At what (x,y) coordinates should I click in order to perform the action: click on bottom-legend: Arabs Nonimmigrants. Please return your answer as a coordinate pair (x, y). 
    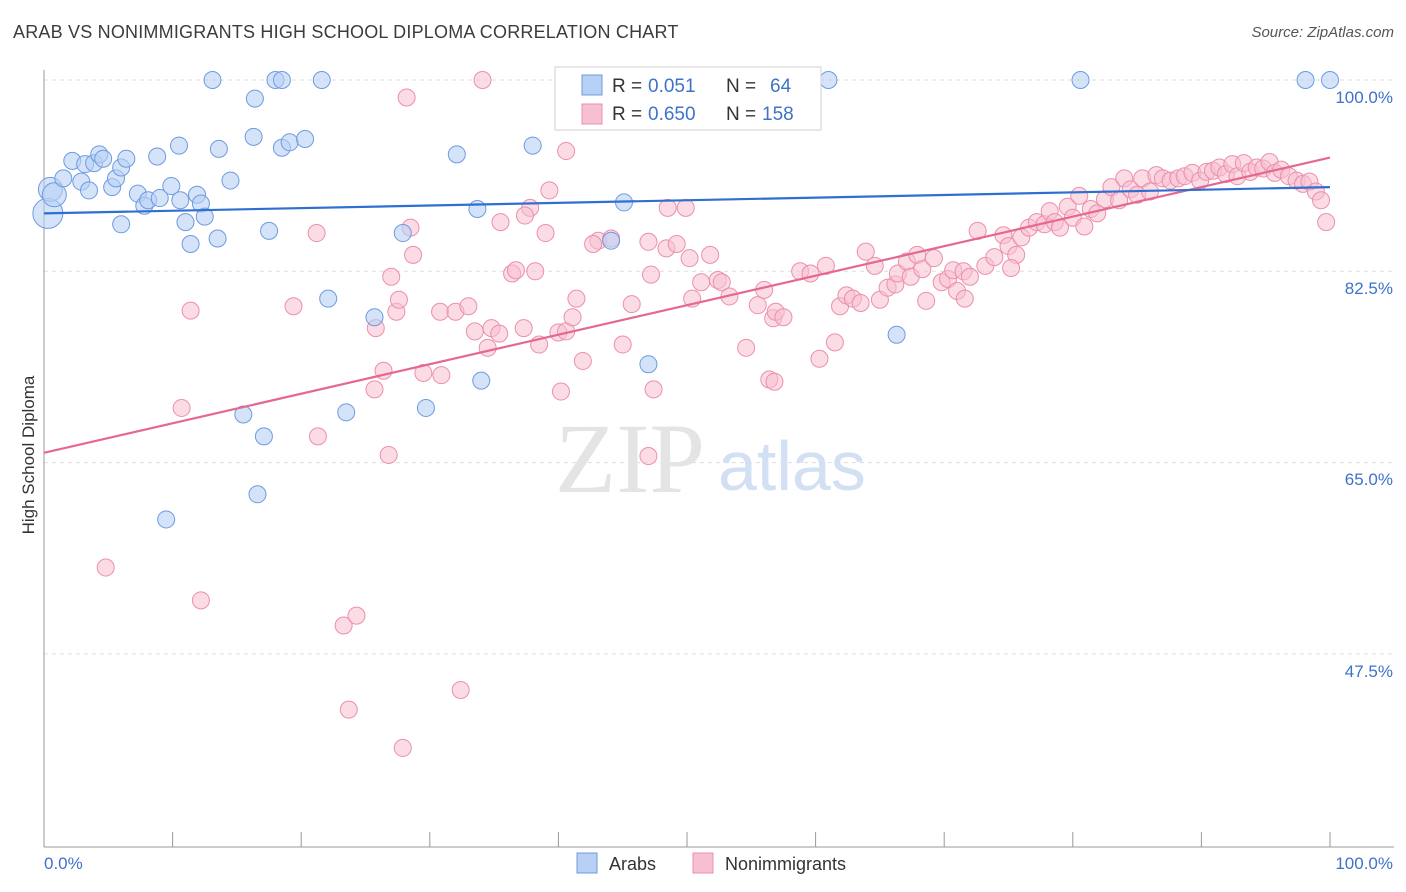
    Looking at the image, I should click on (711, 863).